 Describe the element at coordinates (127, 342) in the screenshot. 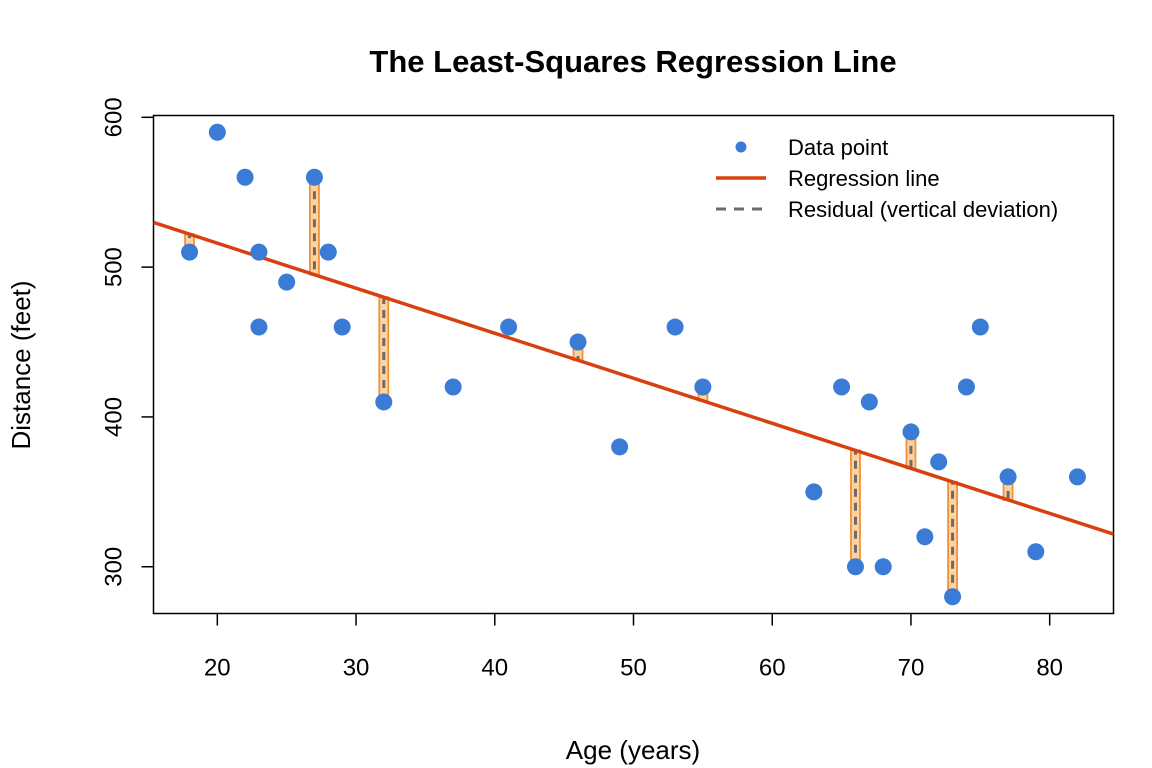

I see `y-axis: 300 400 500 600` at that location.